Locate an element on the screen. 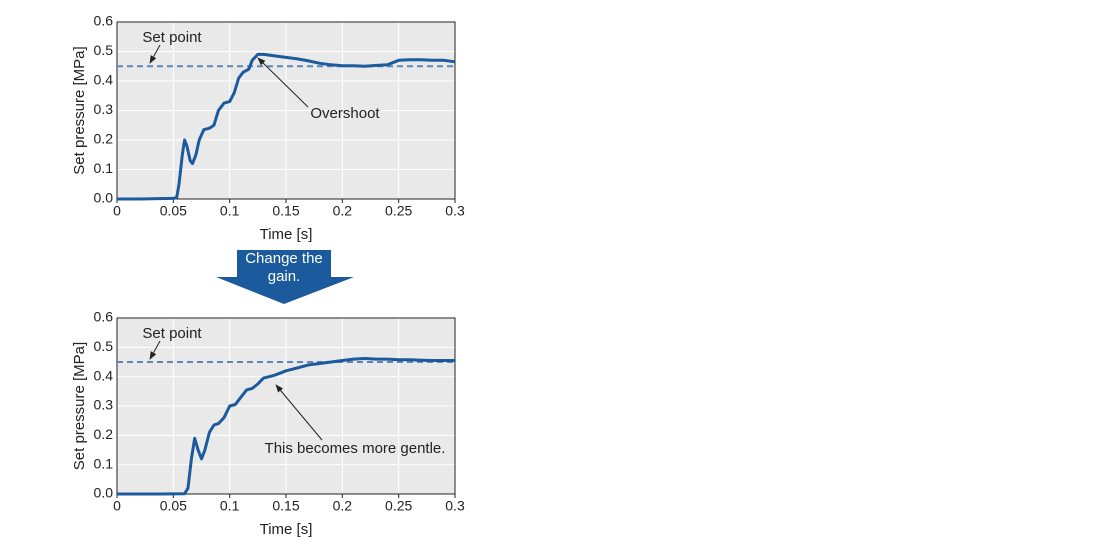  transition-label: Change the gain. is located at coordinates (284, 267).